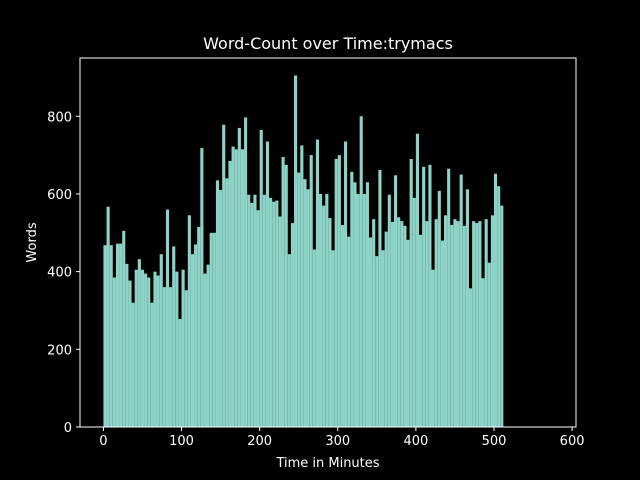 Image resolution: width=640 pixels, height=480 pixels. Describe the element at coordinates (68, 428) in the screenshot. I see `y-tick-label: 0` at that location.